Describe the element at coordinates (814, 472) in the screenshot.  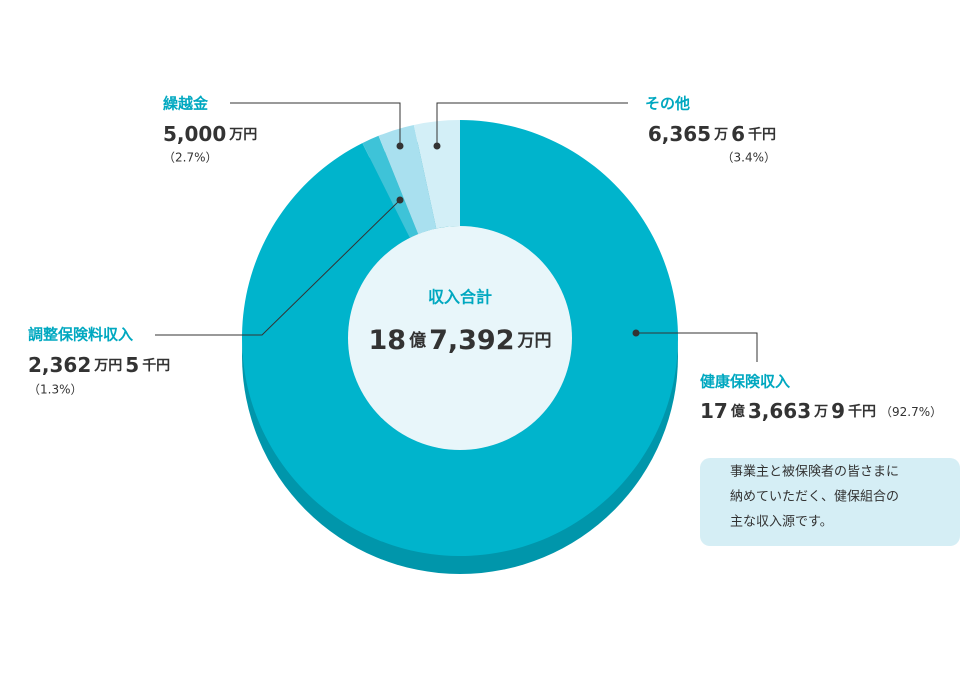
I see `note-line: 事業主と被保険者の皆さまに` at that location.